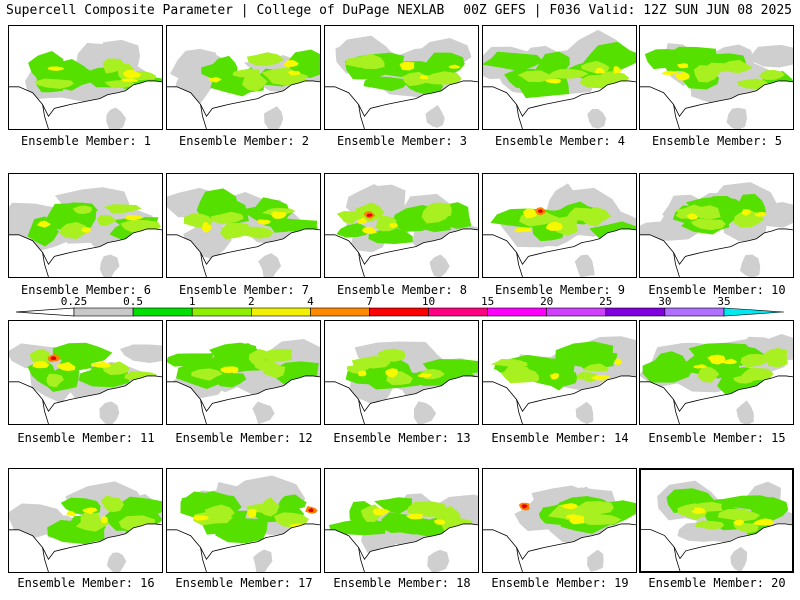 The image size is (800, 600). I want to click on color-scale-legend: 0.25 0.5 1 2 4 7 10 15 20 25 30 35, so click(400, 308).